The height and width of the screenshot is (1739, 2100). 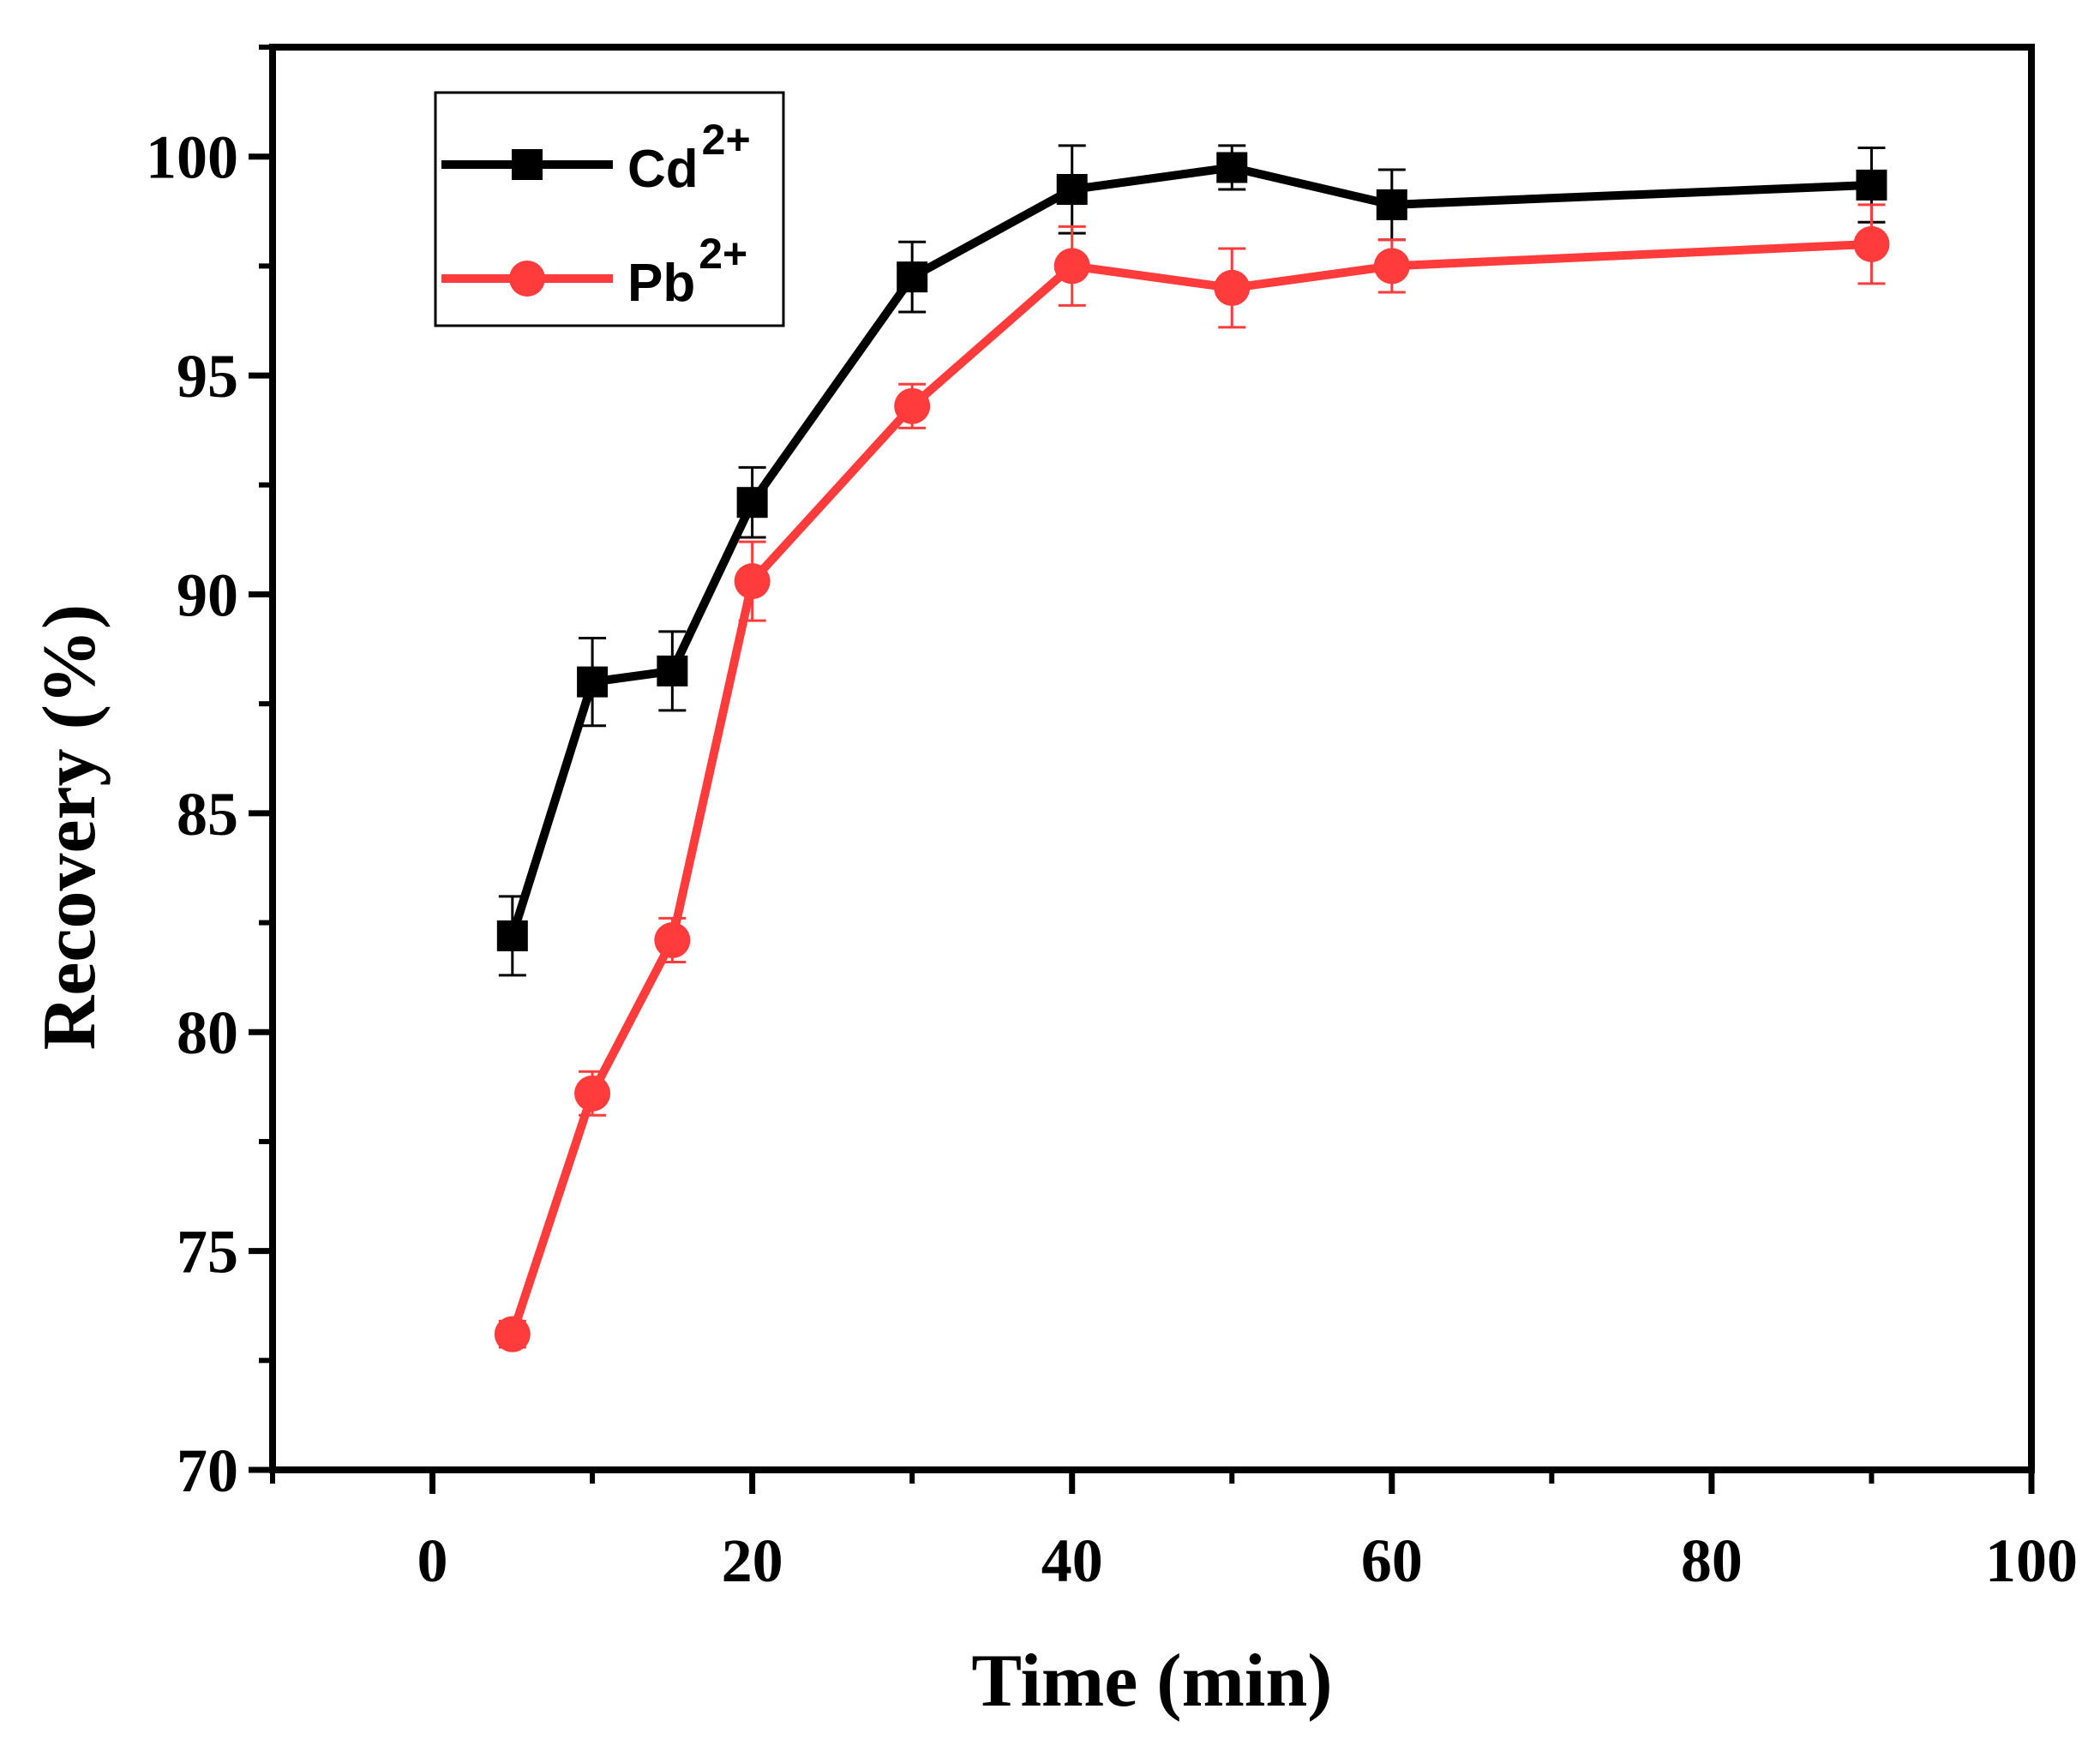 What do you see at coordinates (1392, 1561) in the screenshot?
I see `x-tick-label: 60` at bounding box center [1392, 1561].